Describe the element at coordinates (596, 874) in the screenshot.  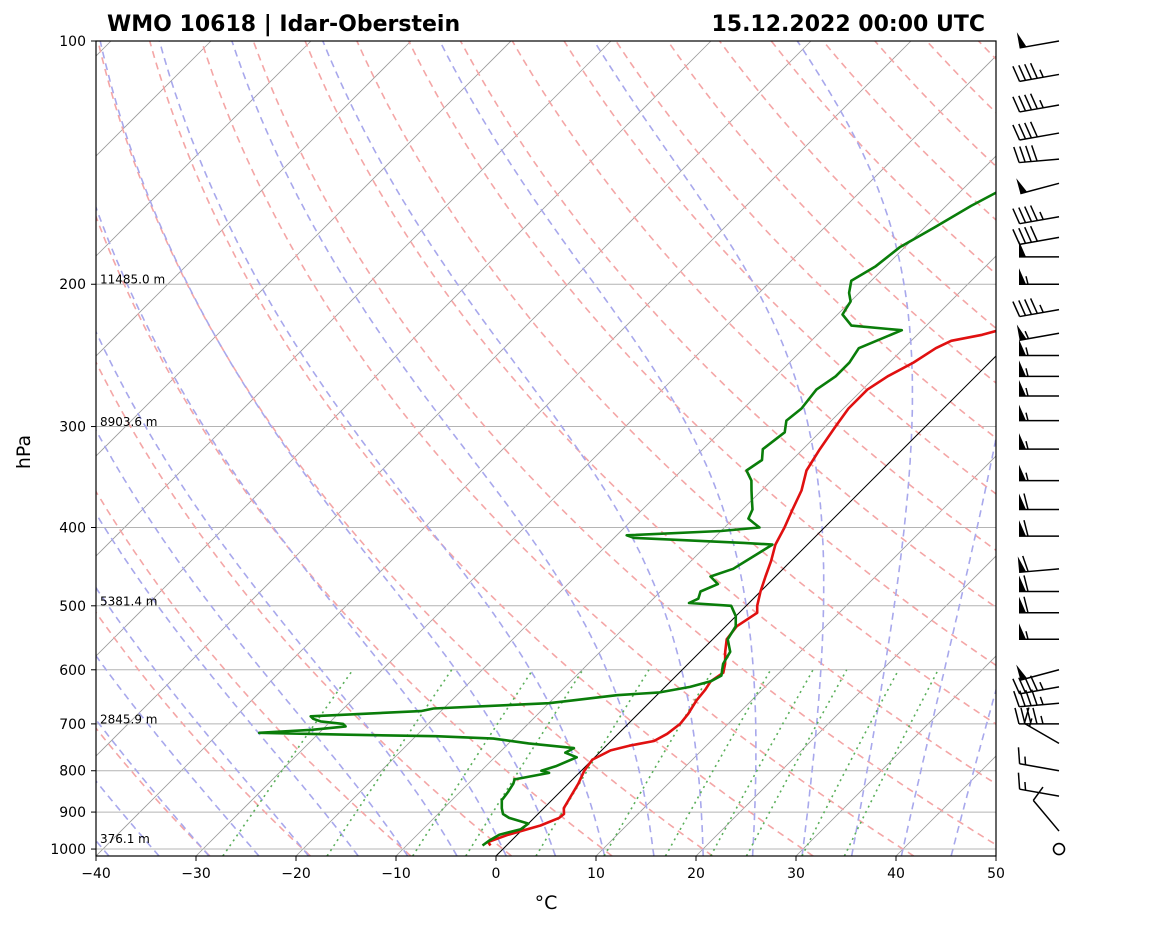
I see `x-tick-label: 10` at that location.